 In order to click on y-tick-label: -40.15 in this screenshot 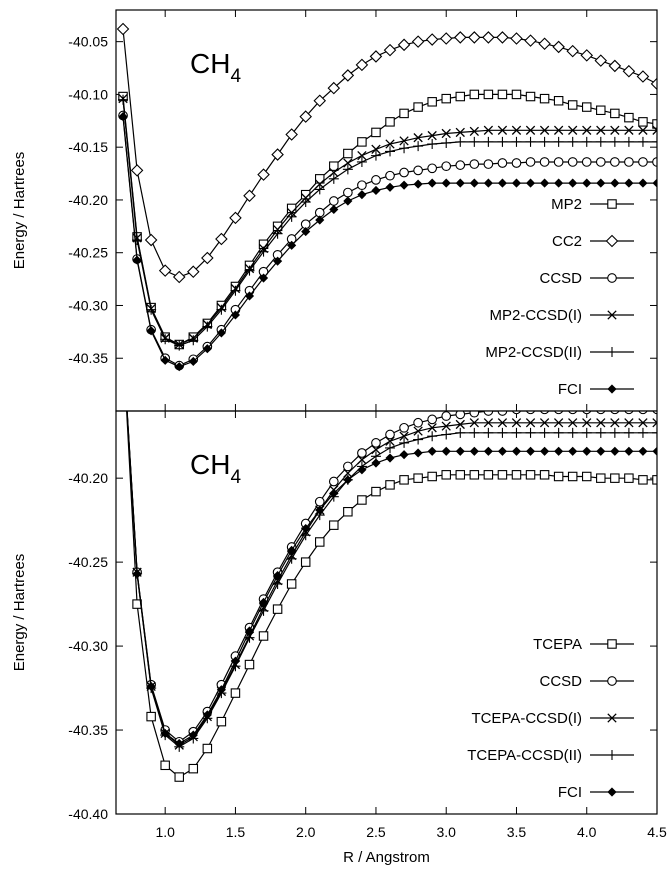, I will do `click(88, 147)`.